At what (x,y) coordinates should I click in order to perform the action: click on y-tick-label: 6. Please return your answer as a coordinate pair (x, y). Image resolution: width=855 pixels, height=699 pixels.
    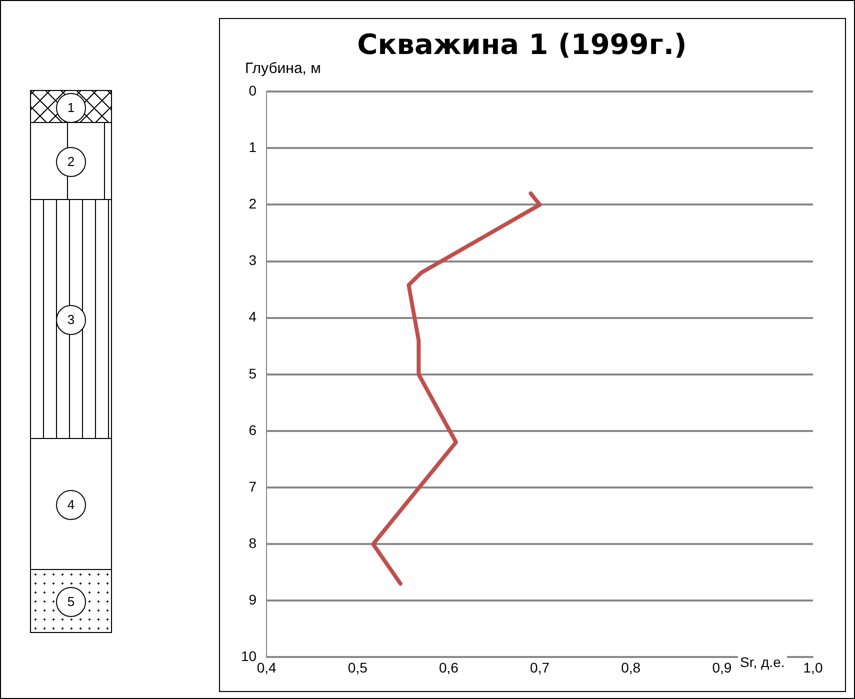
    Looking at the image, I should click on (252, 430).